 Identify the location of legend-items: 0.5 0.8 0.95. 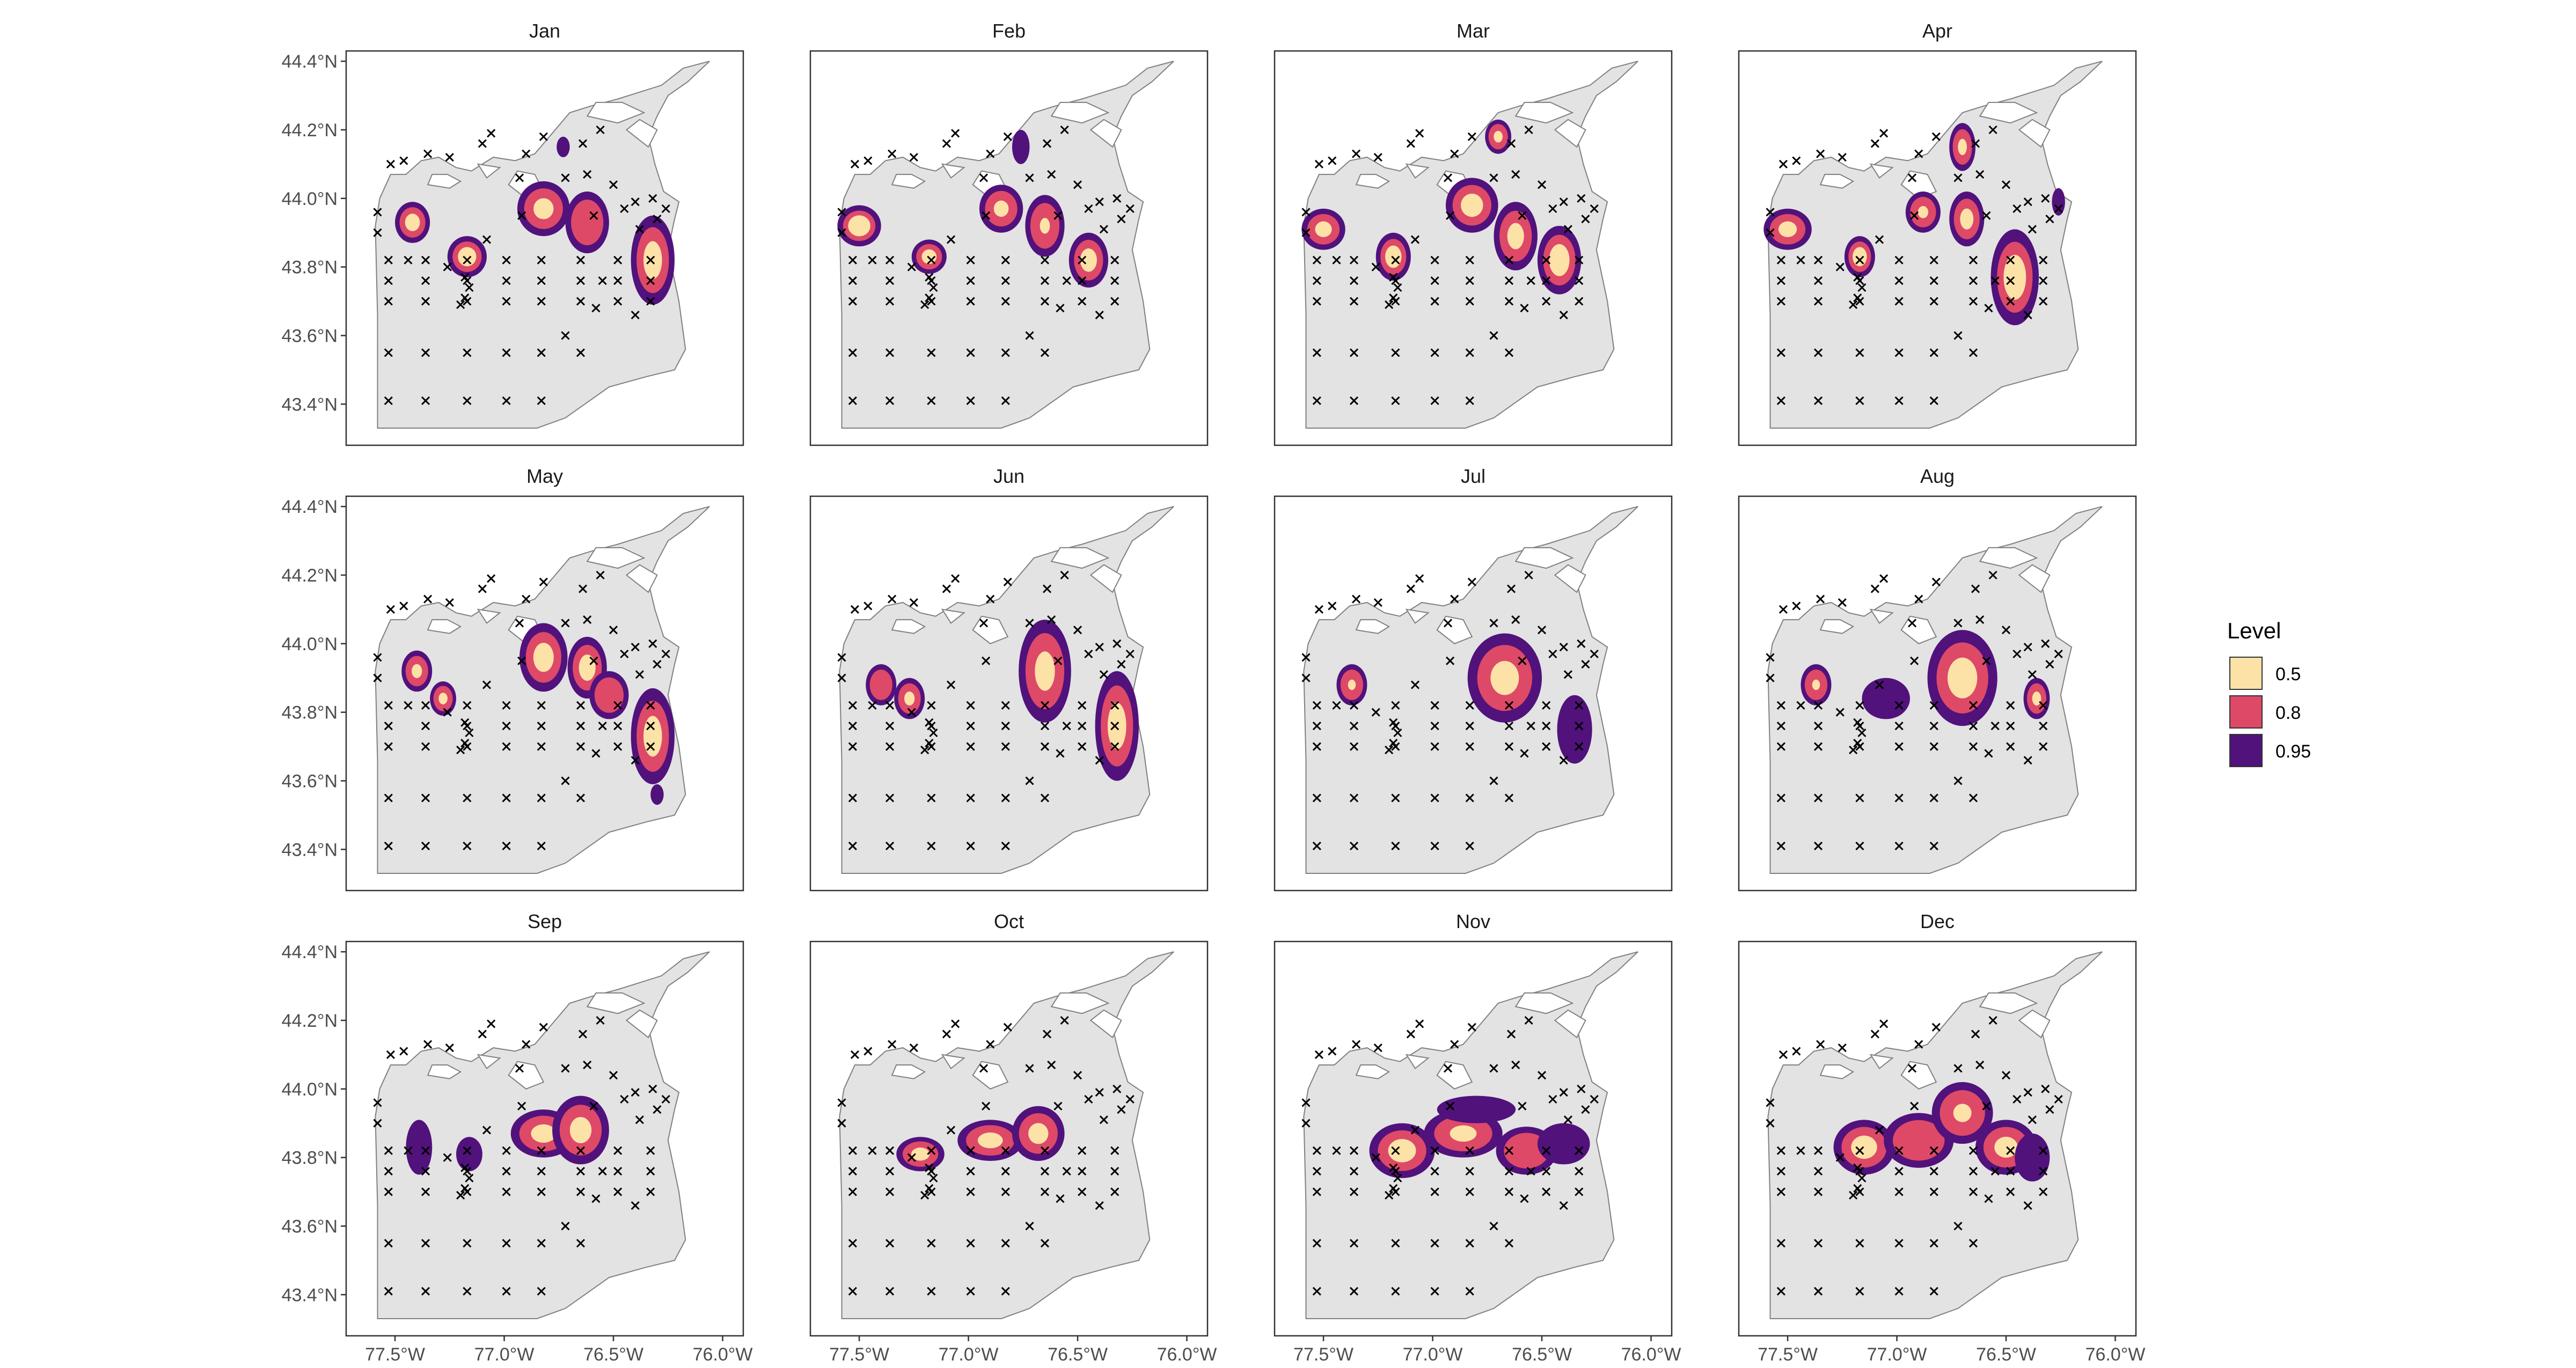
(2270, 712).